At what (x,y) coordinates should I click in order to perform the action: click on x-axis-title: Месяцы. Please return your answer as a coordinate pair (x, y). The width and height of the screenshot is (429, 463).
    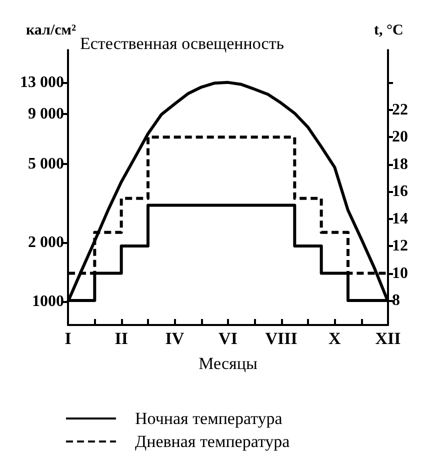
    Looking at the image, I should click on (228, 363).